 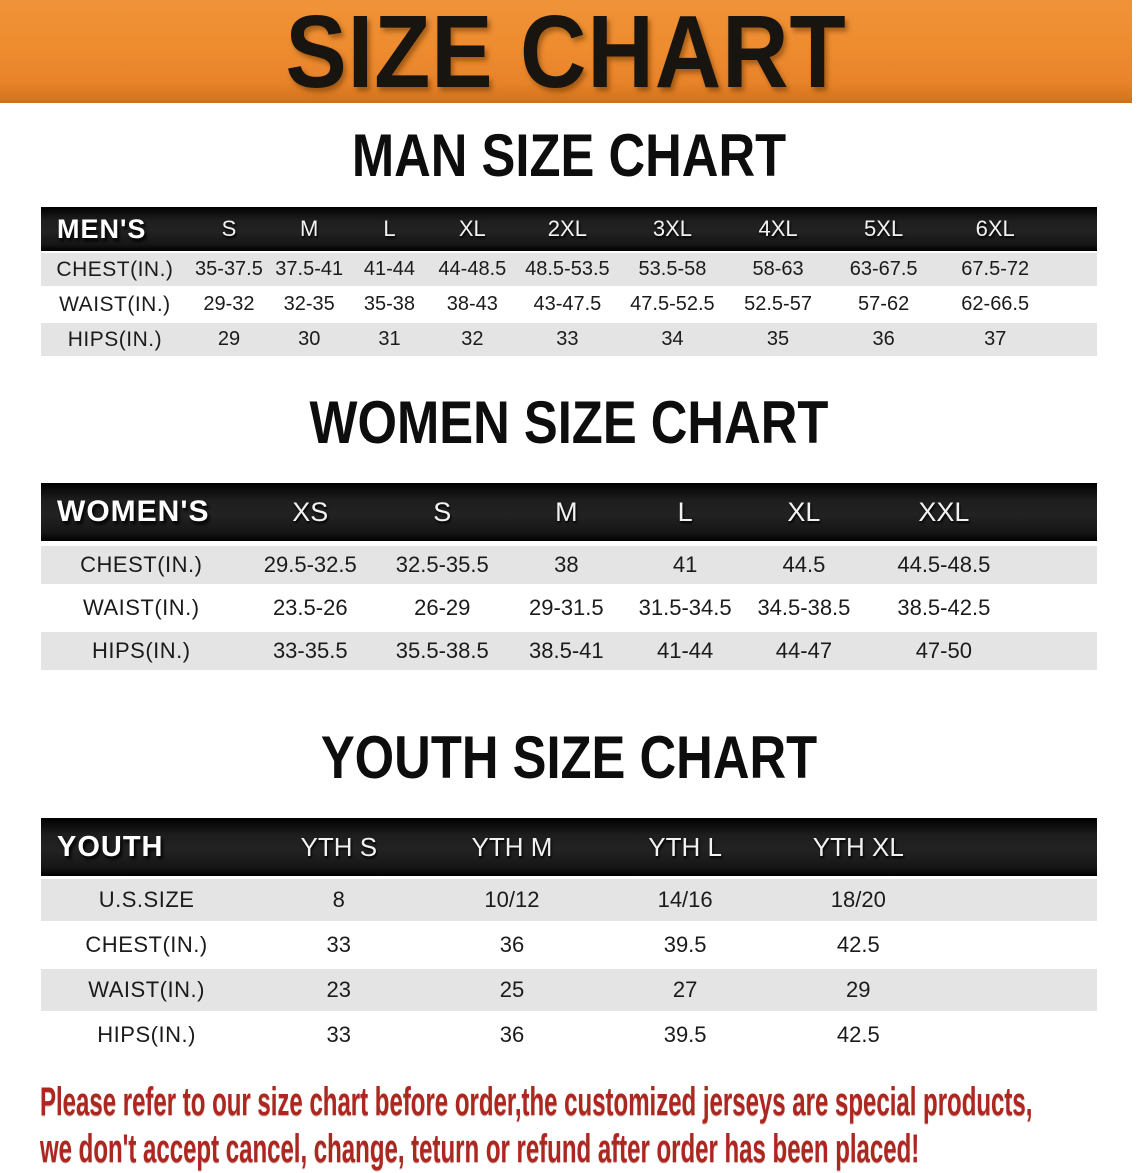 What do you see at coordinates (512, 900) in the screenshot?
I see `cell: 10/12` at bounding box center [512, 900].